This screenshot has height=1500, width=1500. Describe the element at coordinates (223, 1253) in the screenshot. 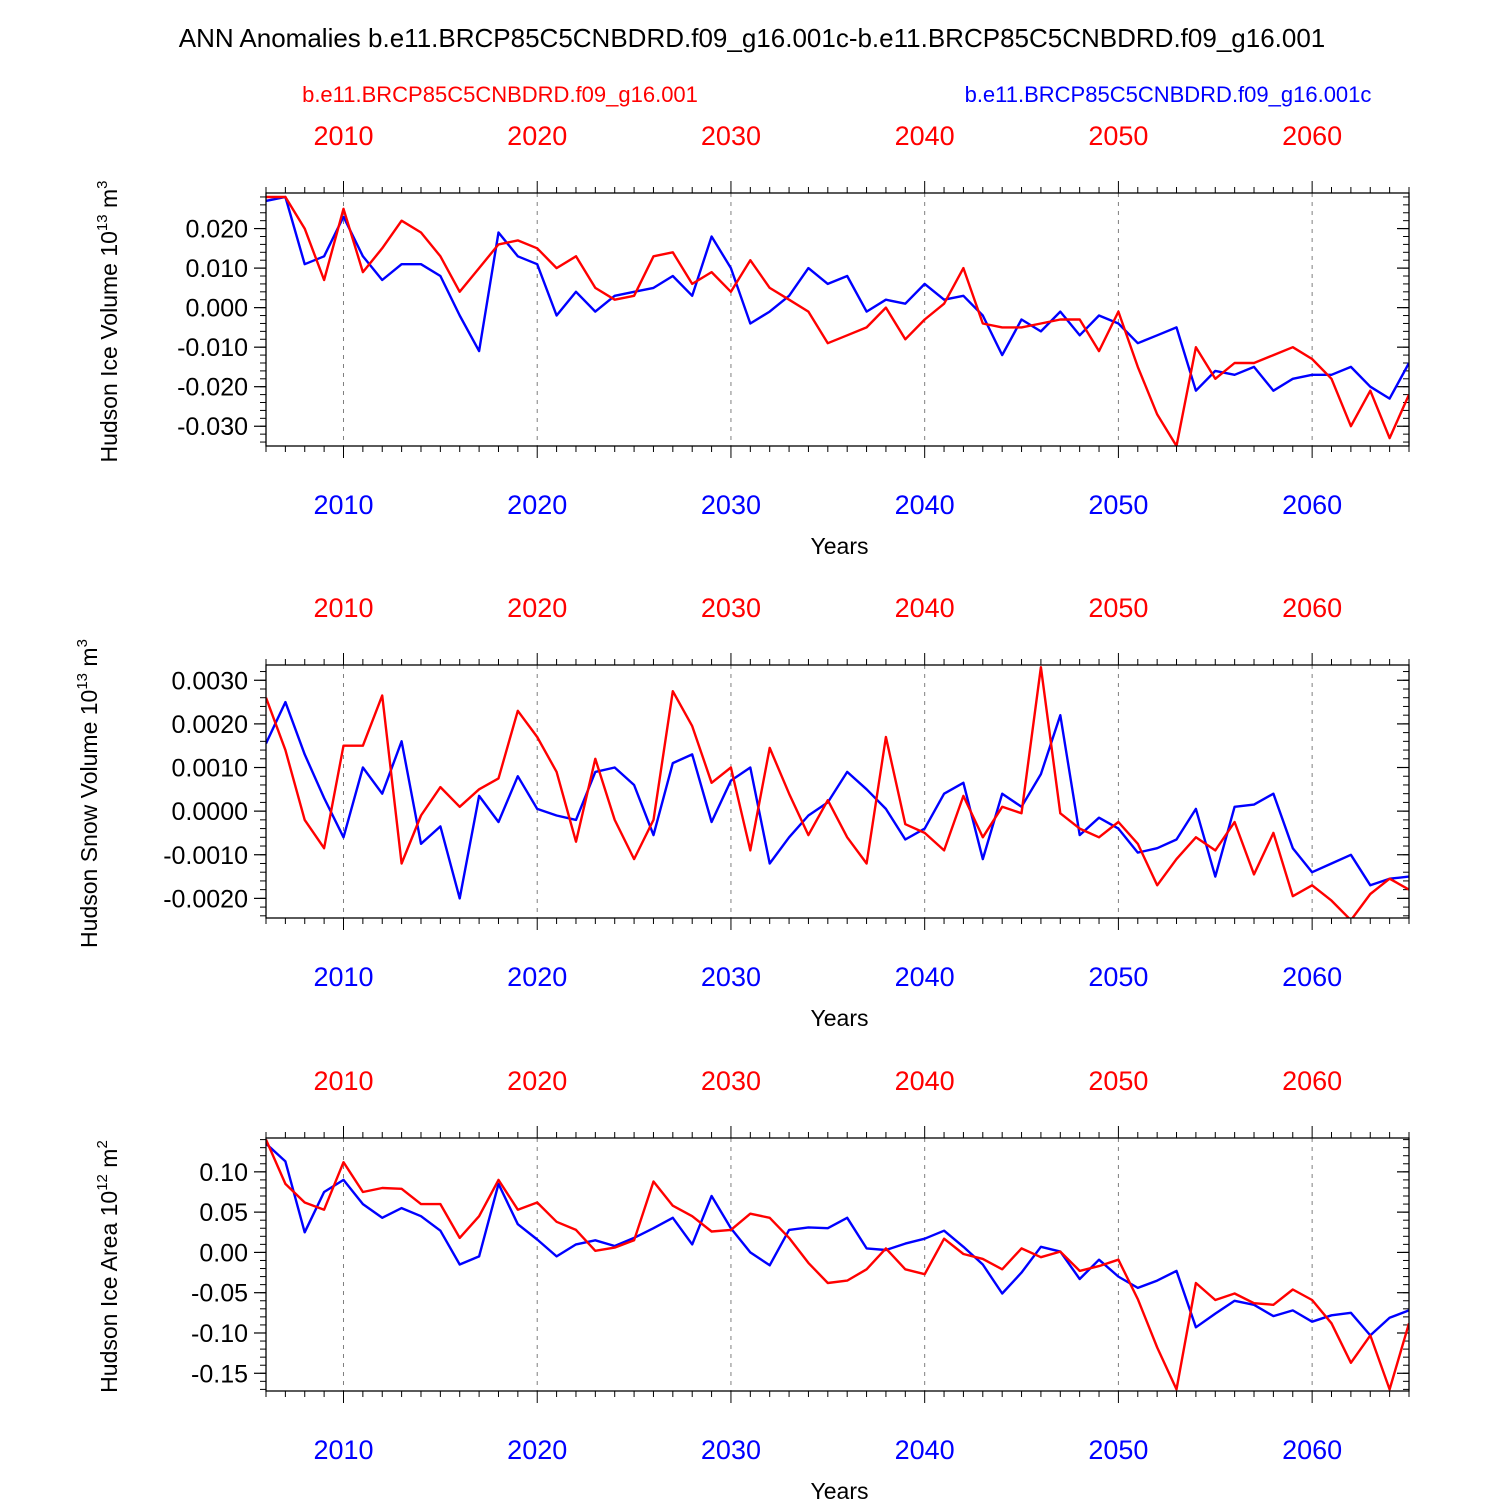

I see `y-tick-label: 0.00` at that location.